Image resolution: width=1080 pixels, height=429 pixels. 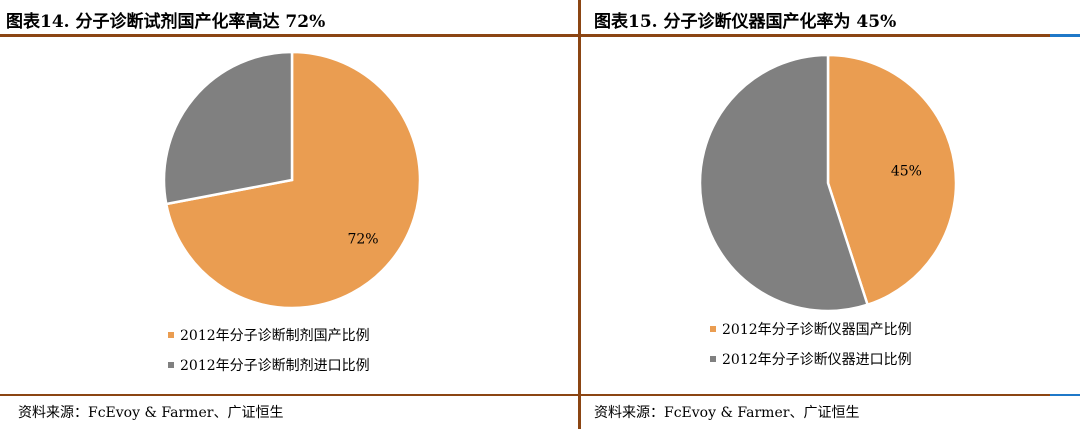 I want to click on legend-item: 2012年分子诊断仪器进口比例, so click(x=811, y=359).